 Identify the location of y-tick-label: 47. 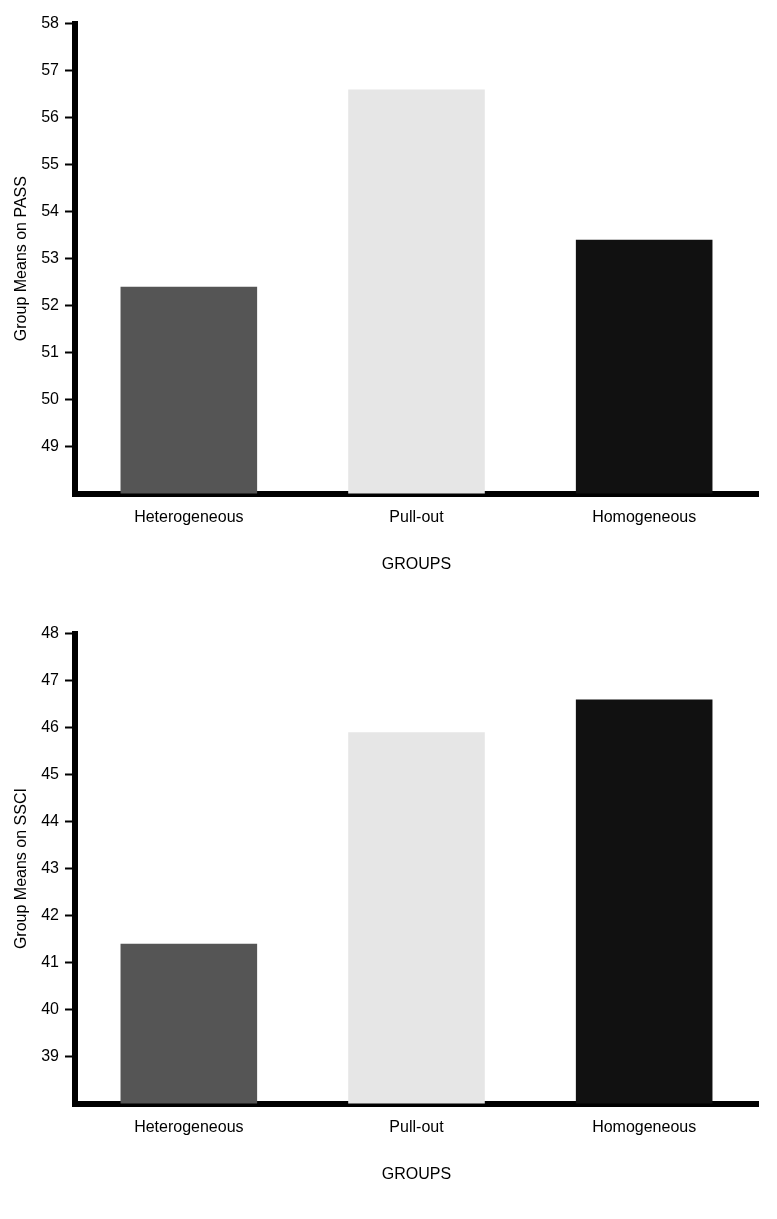
(50, 680).